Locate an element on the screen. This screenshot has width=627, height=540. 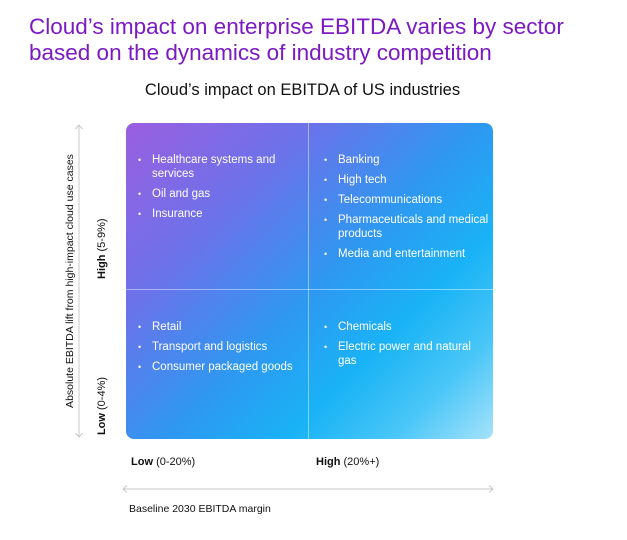
list-item: Media and entertainment is located at coordinates (406, 254).